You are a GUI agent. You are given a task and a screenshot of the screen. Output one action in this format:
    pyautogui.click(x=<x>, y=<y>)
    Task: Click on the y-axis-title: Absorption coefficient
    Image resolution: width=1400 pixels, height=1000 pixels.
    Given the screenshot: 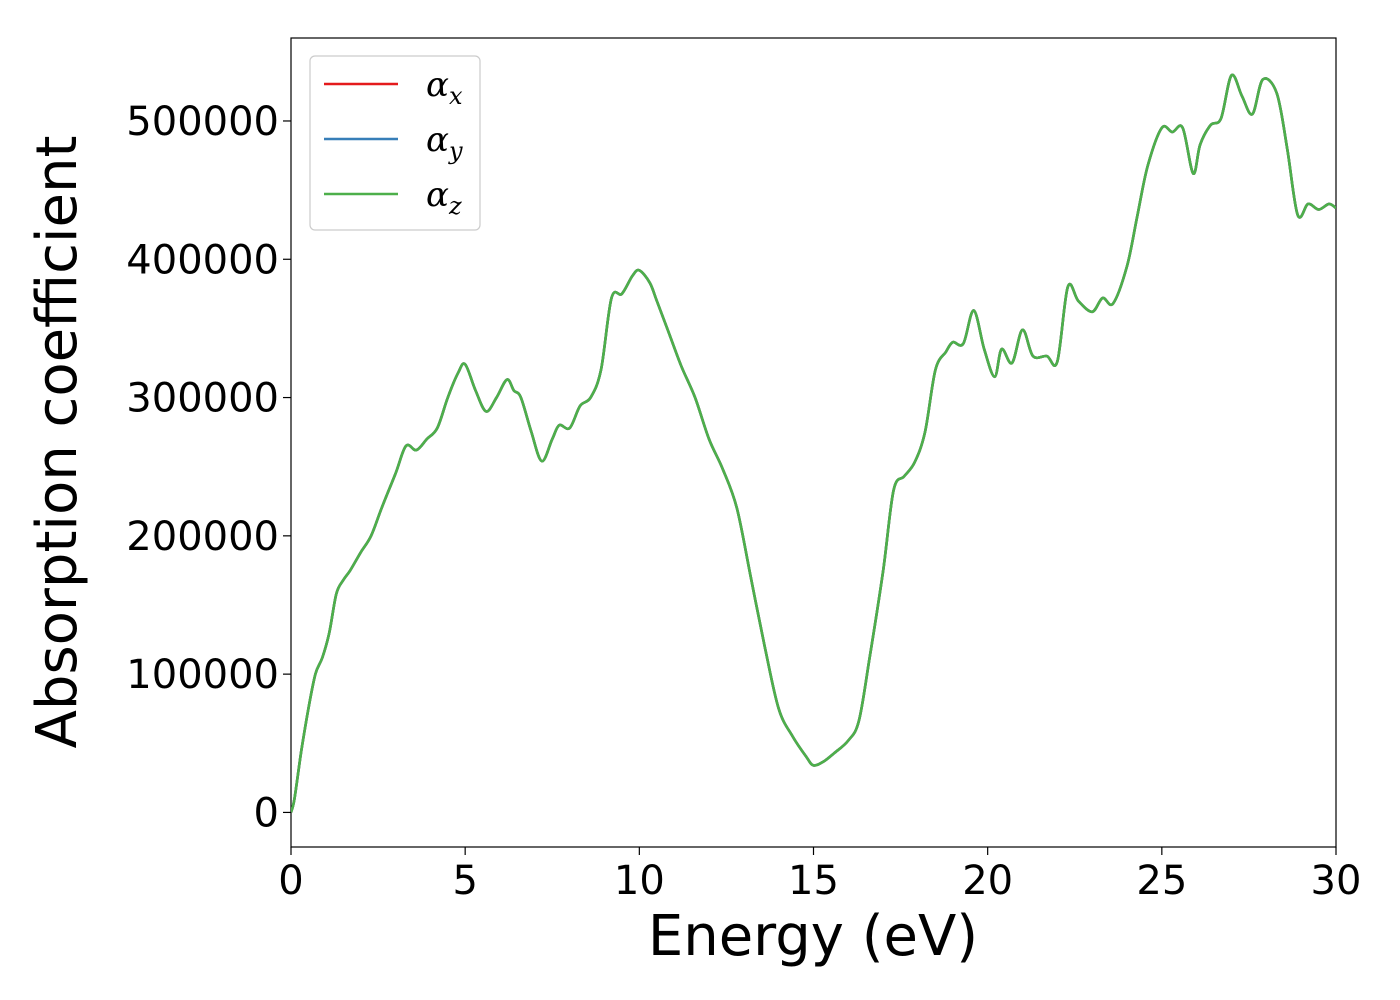 What is the action you would take?
    pyautogui.click(x=57, y=442)
    